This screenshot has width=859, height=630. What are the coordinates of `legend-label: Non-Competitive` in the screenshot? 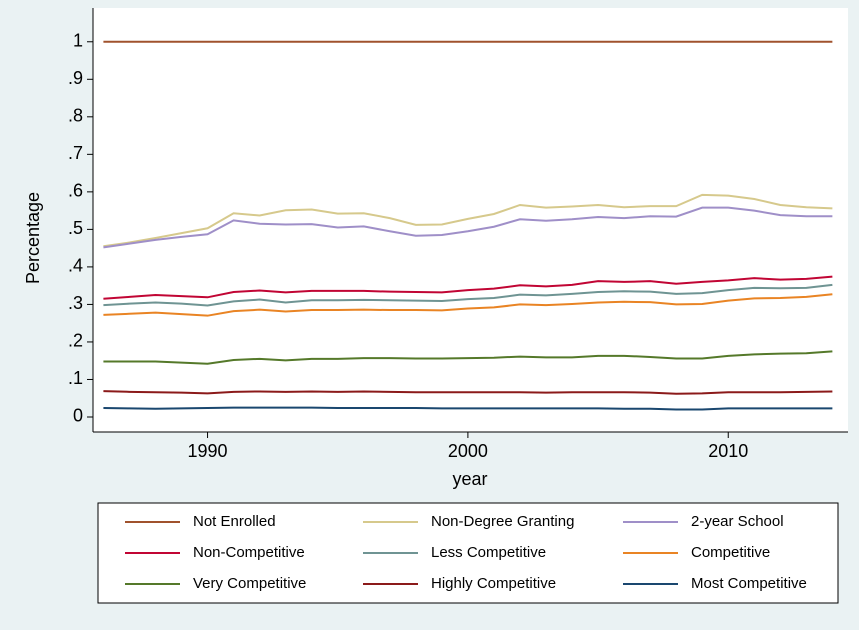 It's located at (249, 552).